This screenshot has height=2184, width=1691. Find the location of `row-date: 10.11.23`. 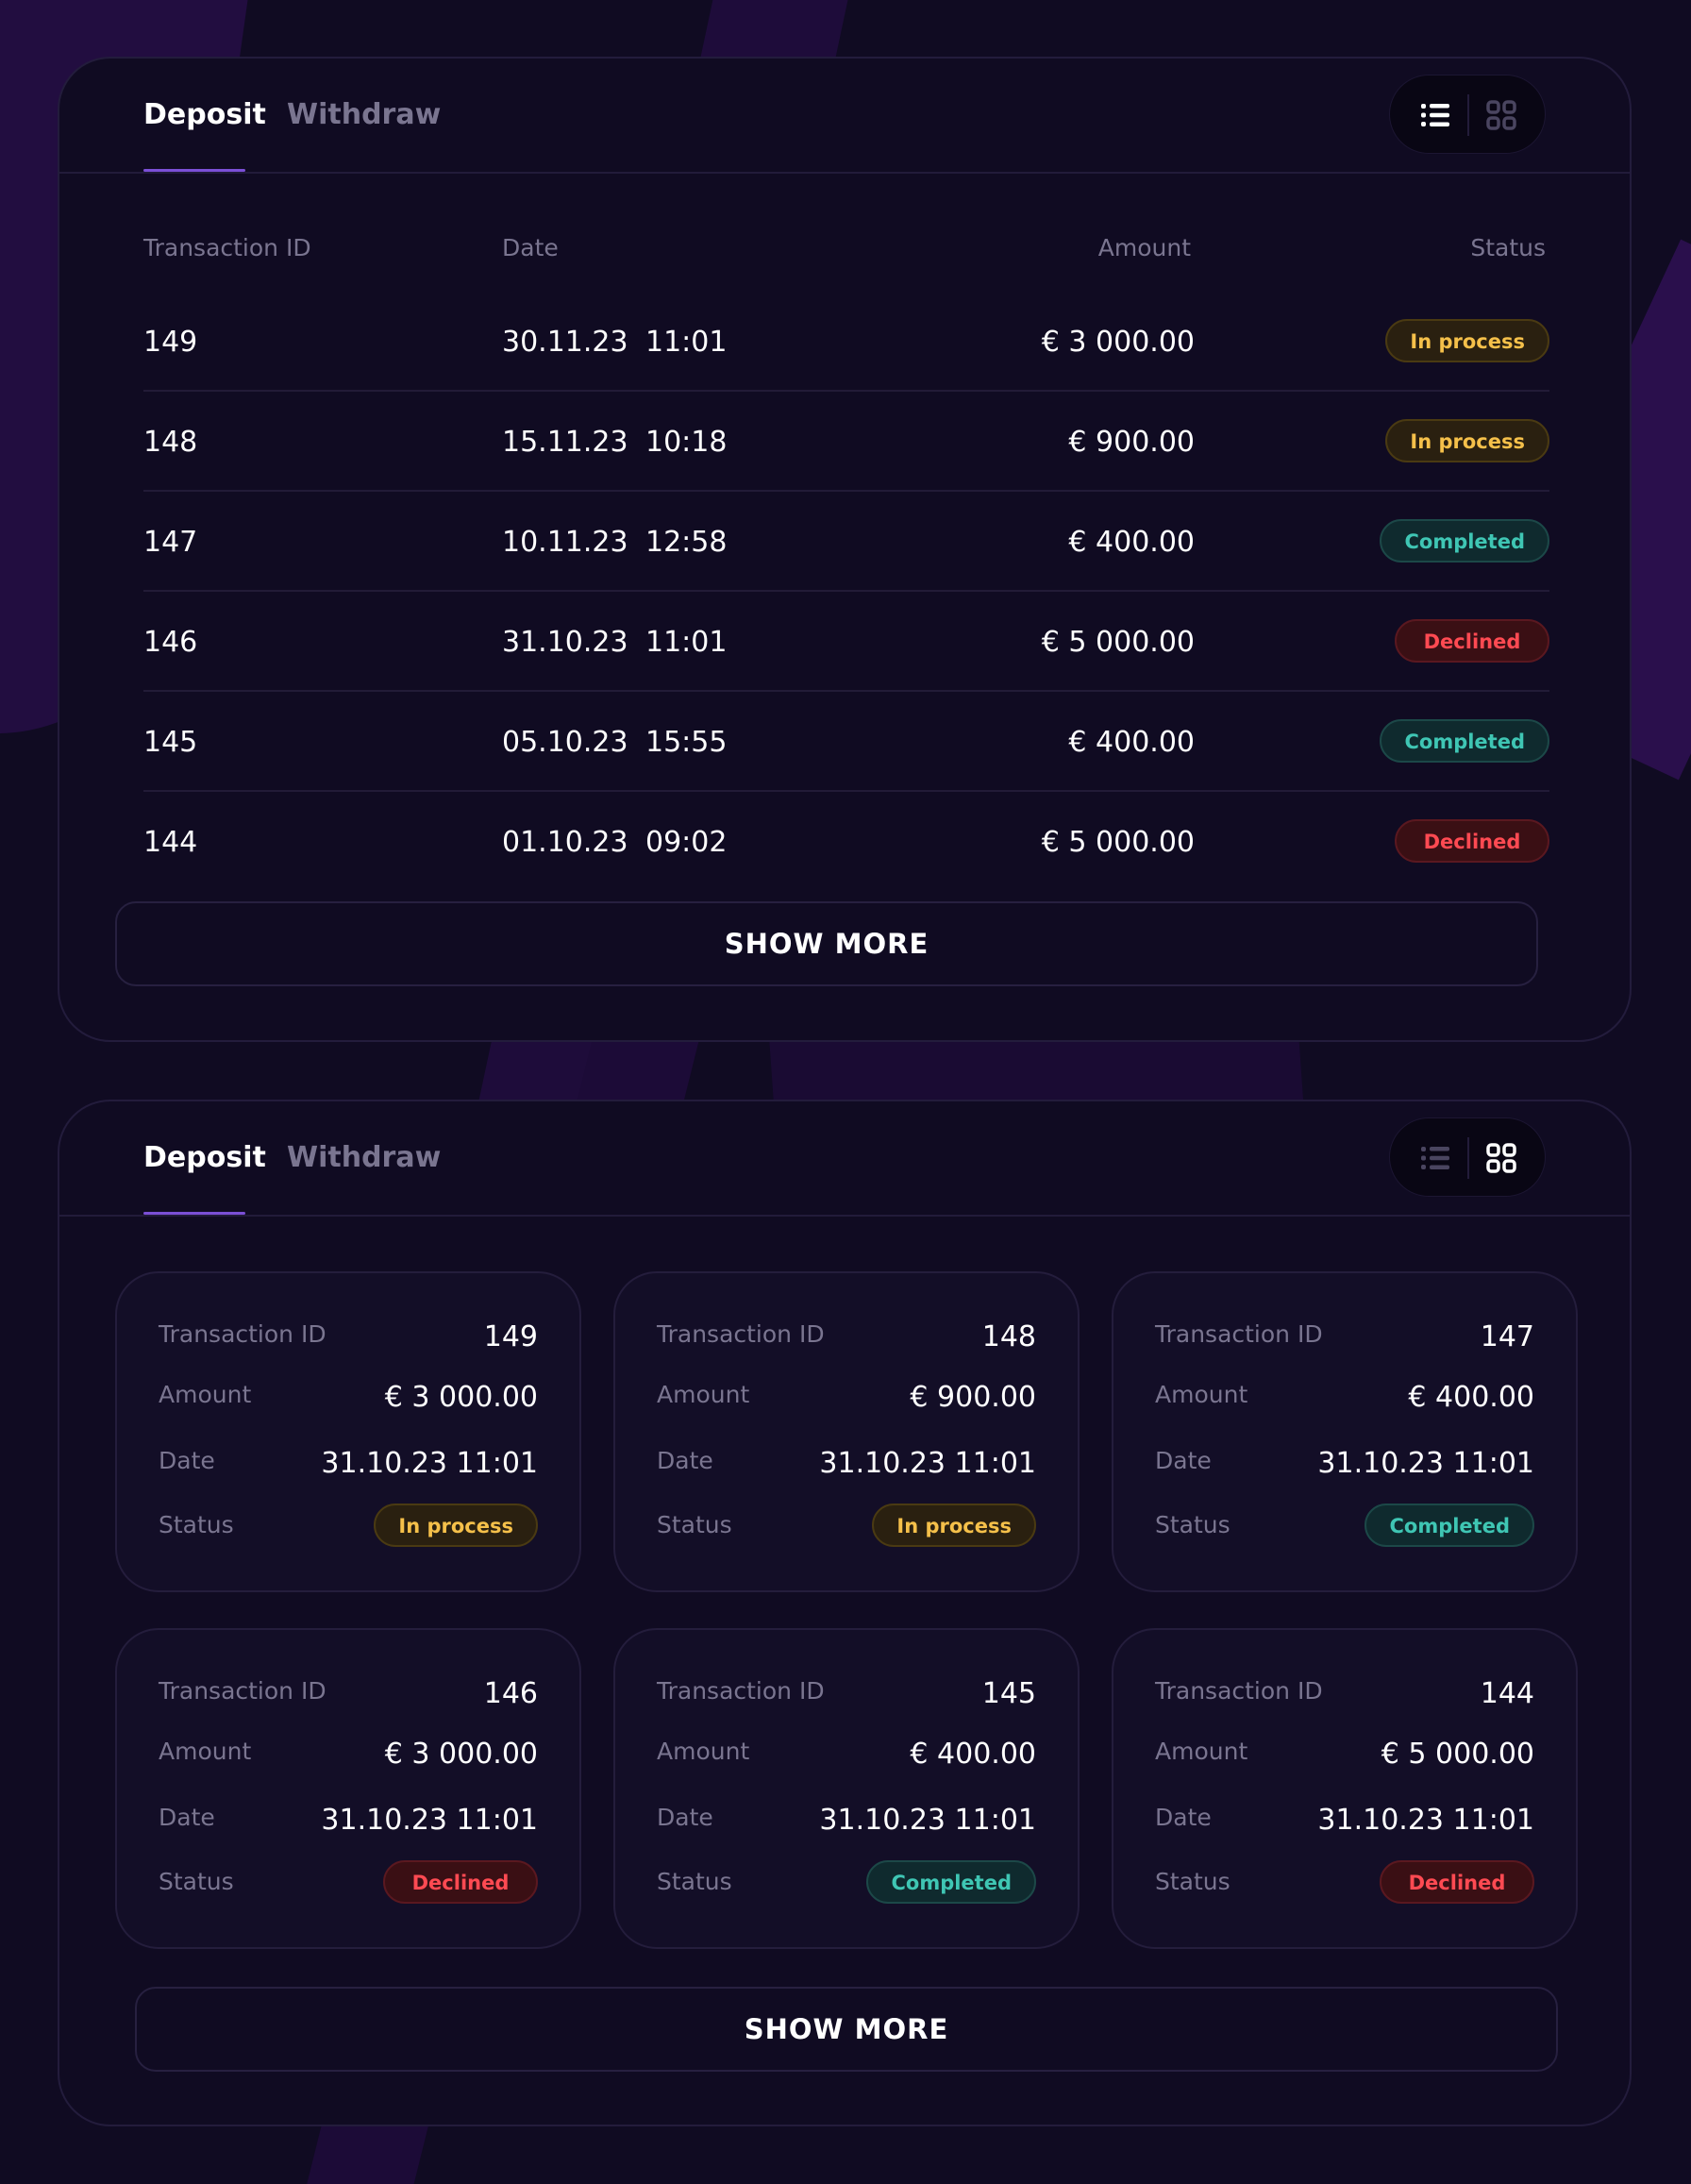

row-date: 10.11.23 is located at coordinates (565, 542).